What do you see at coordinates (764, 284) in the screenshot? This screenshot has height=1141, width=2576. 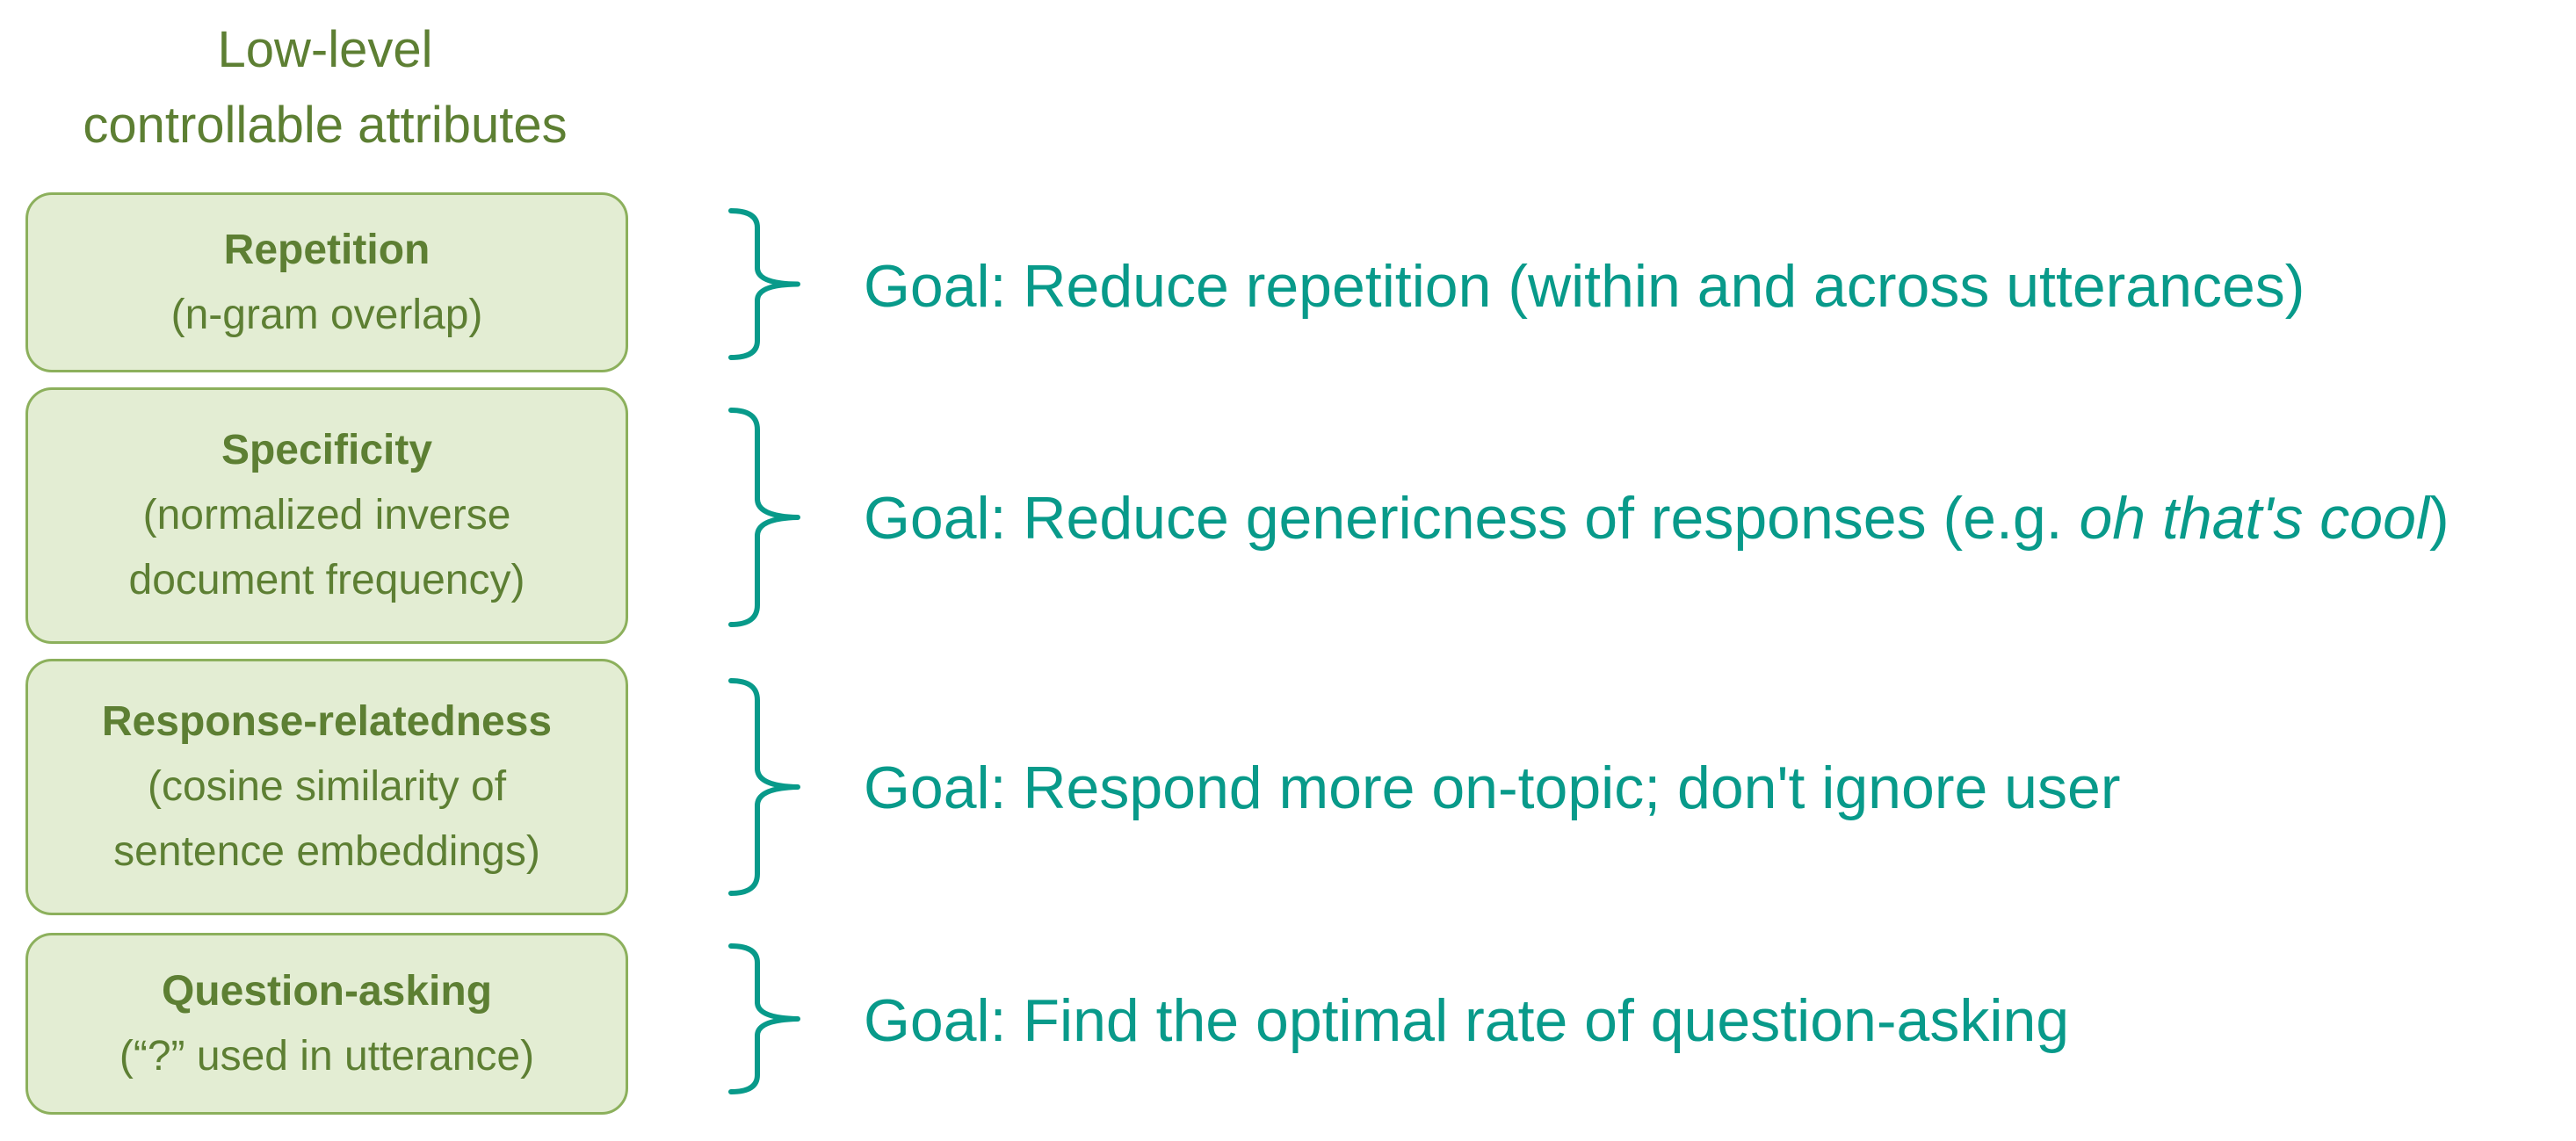 I see `curly-brace-repetition` at bounding box center [764, 284].